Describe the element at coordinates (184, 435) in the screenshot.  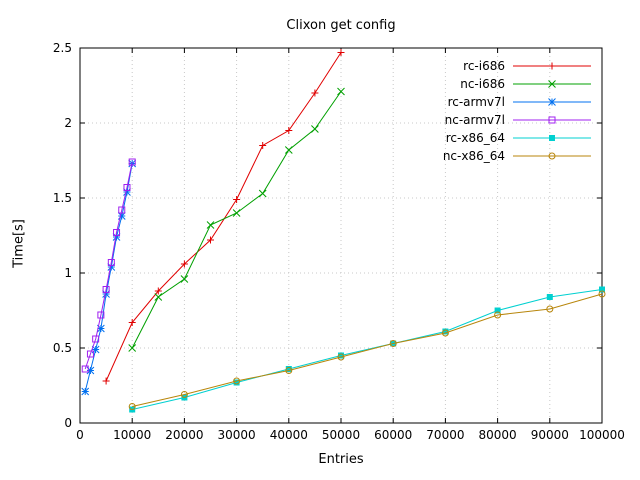
I see `x-tick-label: 20000` at that location.